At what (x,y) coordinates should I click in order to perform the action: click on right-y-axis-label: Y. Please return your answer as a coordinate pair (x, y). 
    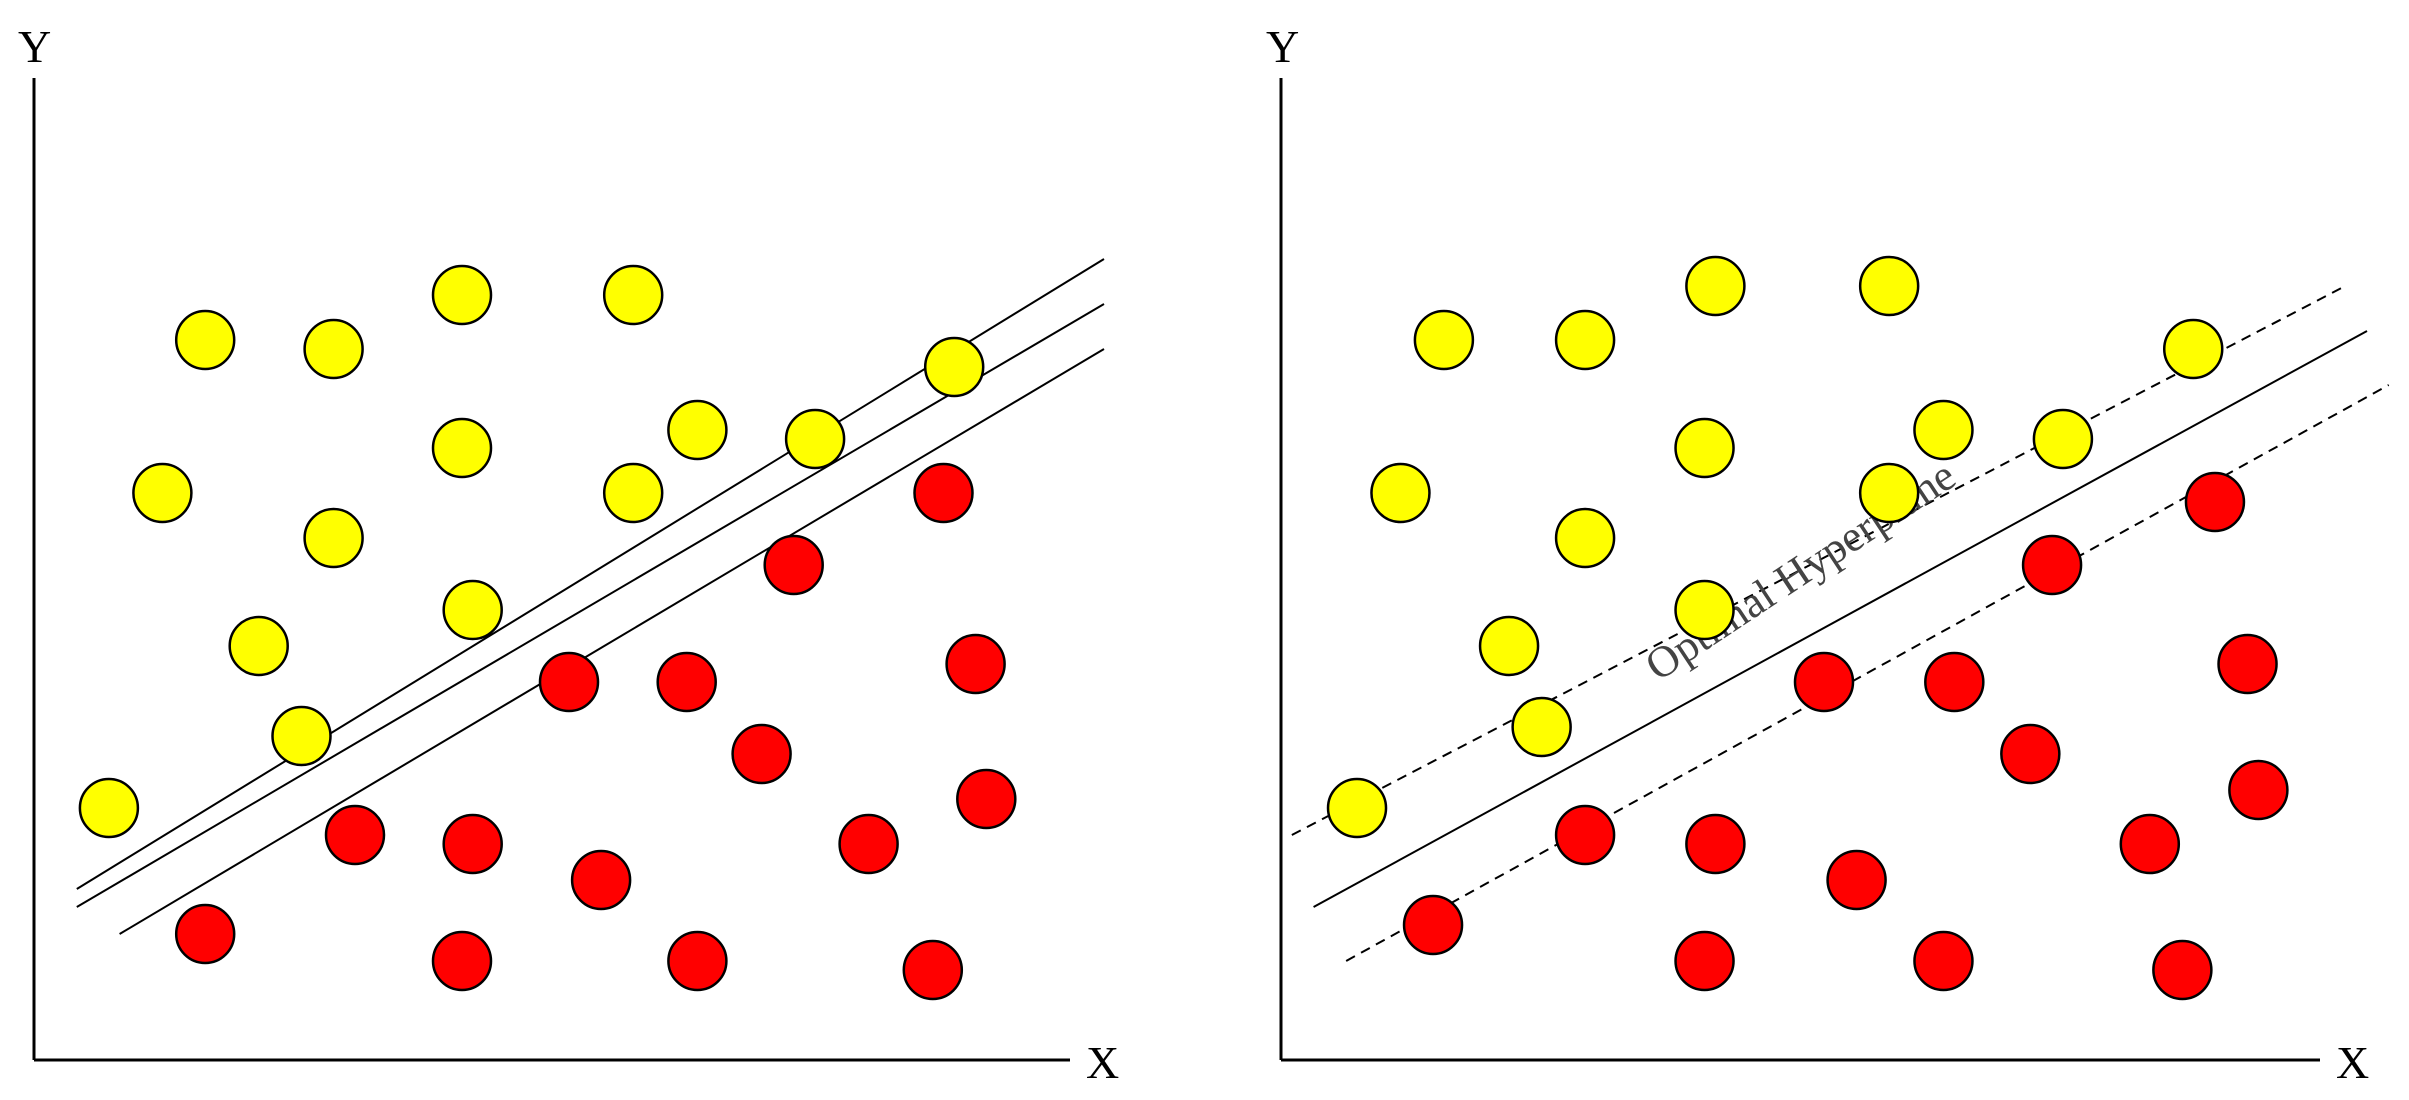
    Looking at the image, I should click on (1282, 46).